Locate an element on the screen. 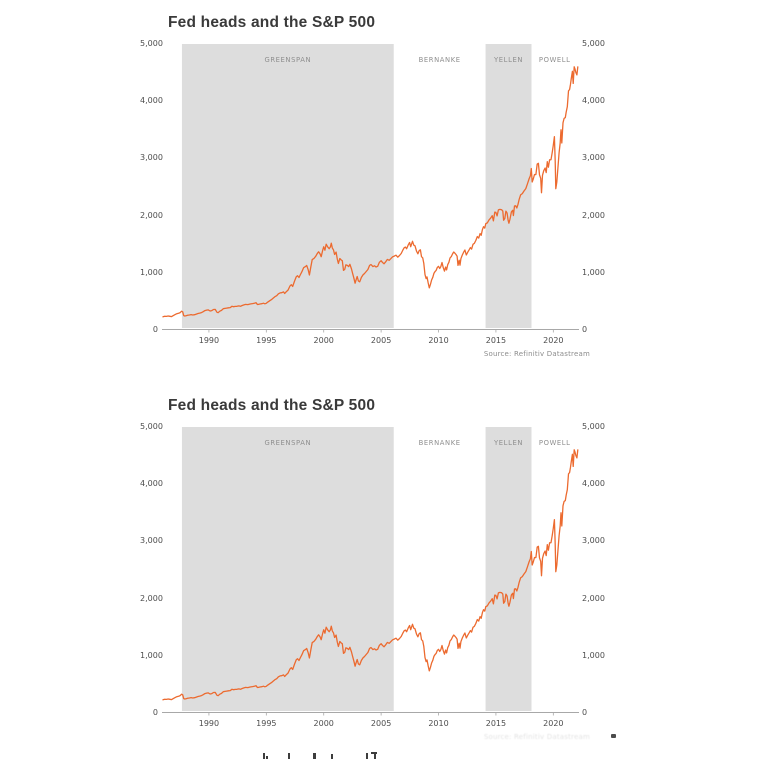  source-credit: Source: Refinitiv Datastream is located at coordinates (536, 354).